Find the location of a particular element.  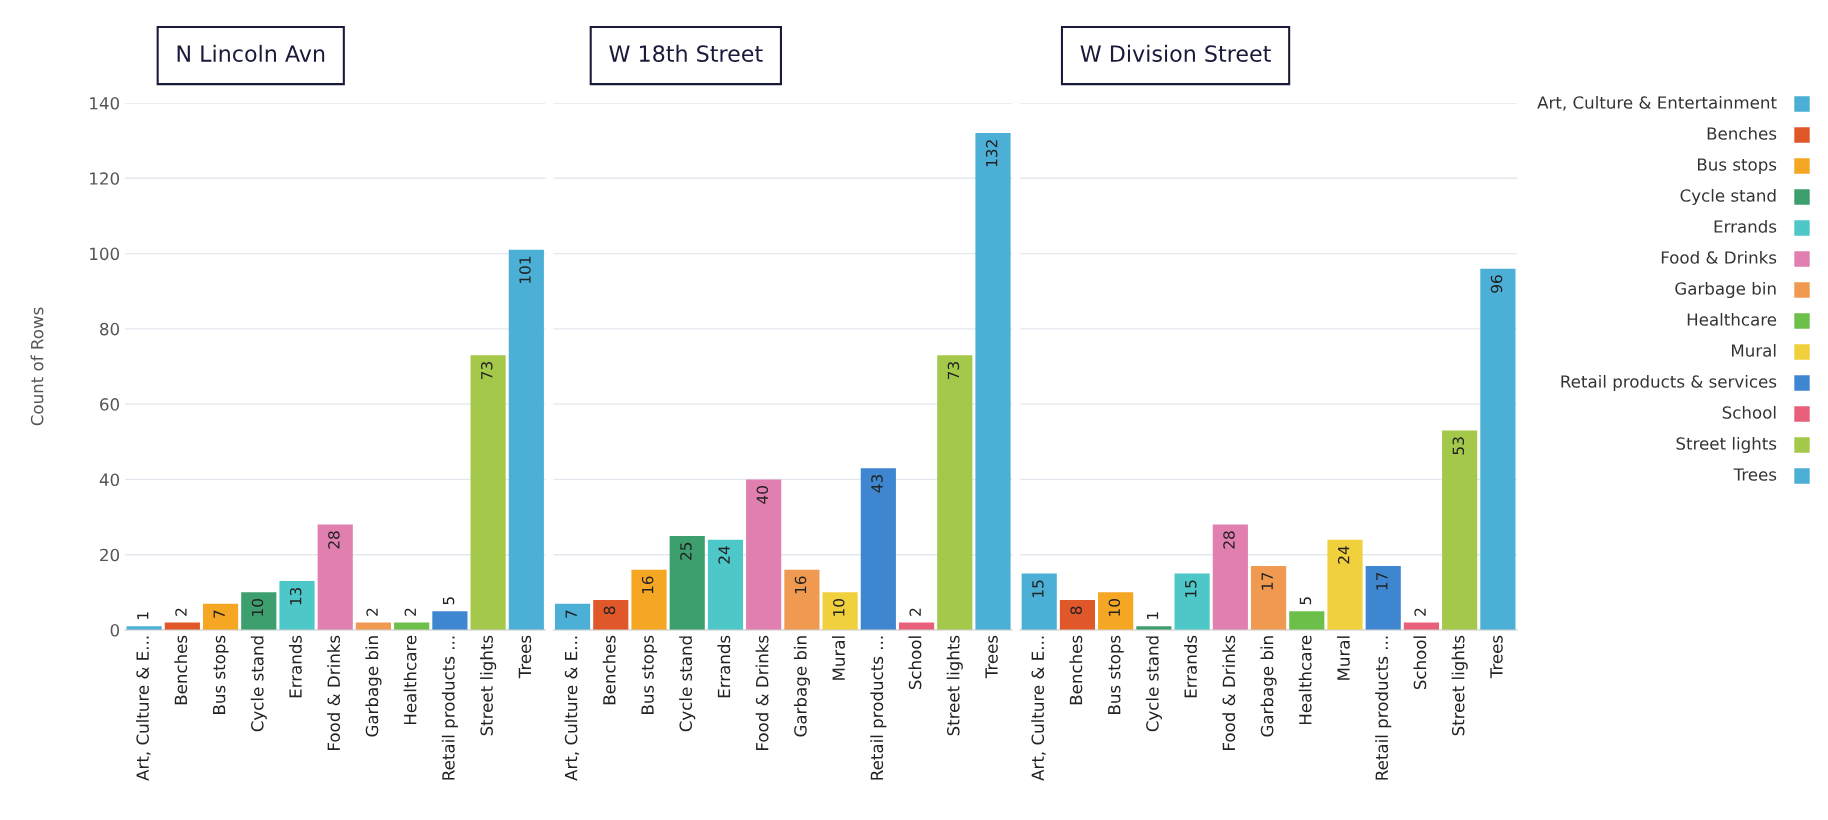

x-tick-label: Healthcare is located at coordinates (1305, 680).